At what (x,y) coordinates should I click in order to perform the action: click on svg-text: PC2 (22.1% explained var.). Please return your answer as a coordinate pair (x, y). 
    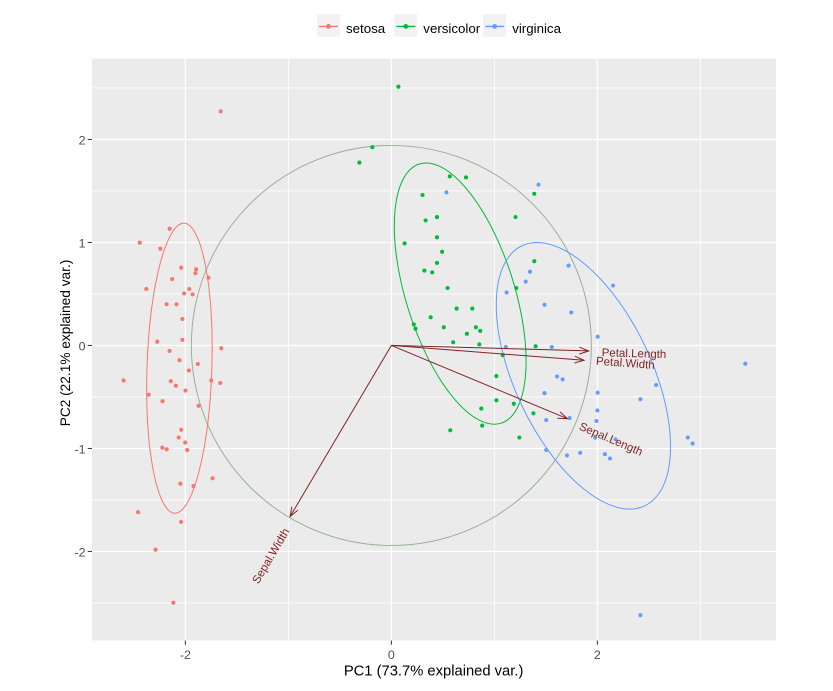
    Looking at the image, I should click on (65, 343).